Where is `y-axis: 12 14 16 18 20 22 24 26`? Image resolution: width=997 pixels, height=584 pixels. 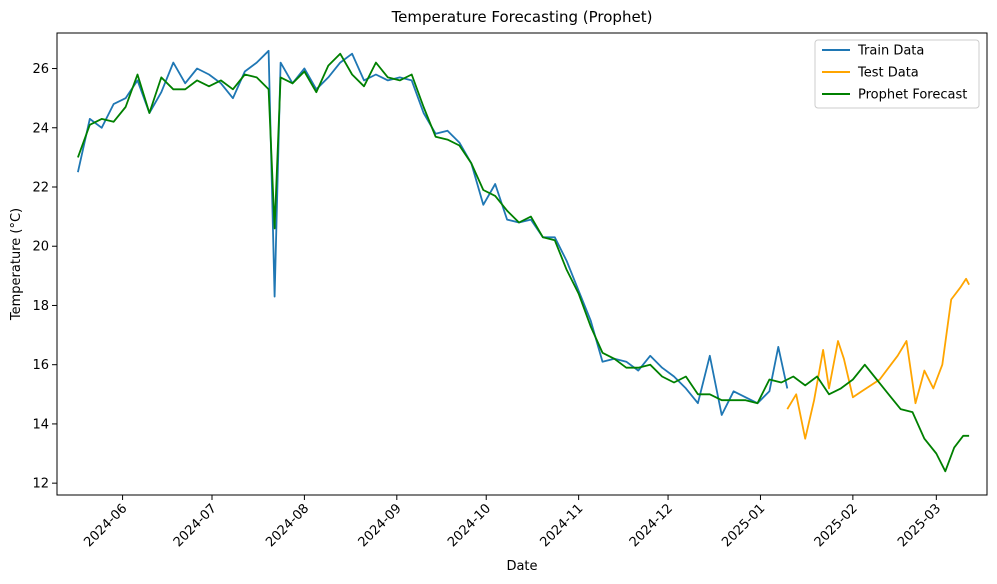
y-axis: 12 14 16 18 20 22 24 26 is located at coordinates (44, 277).